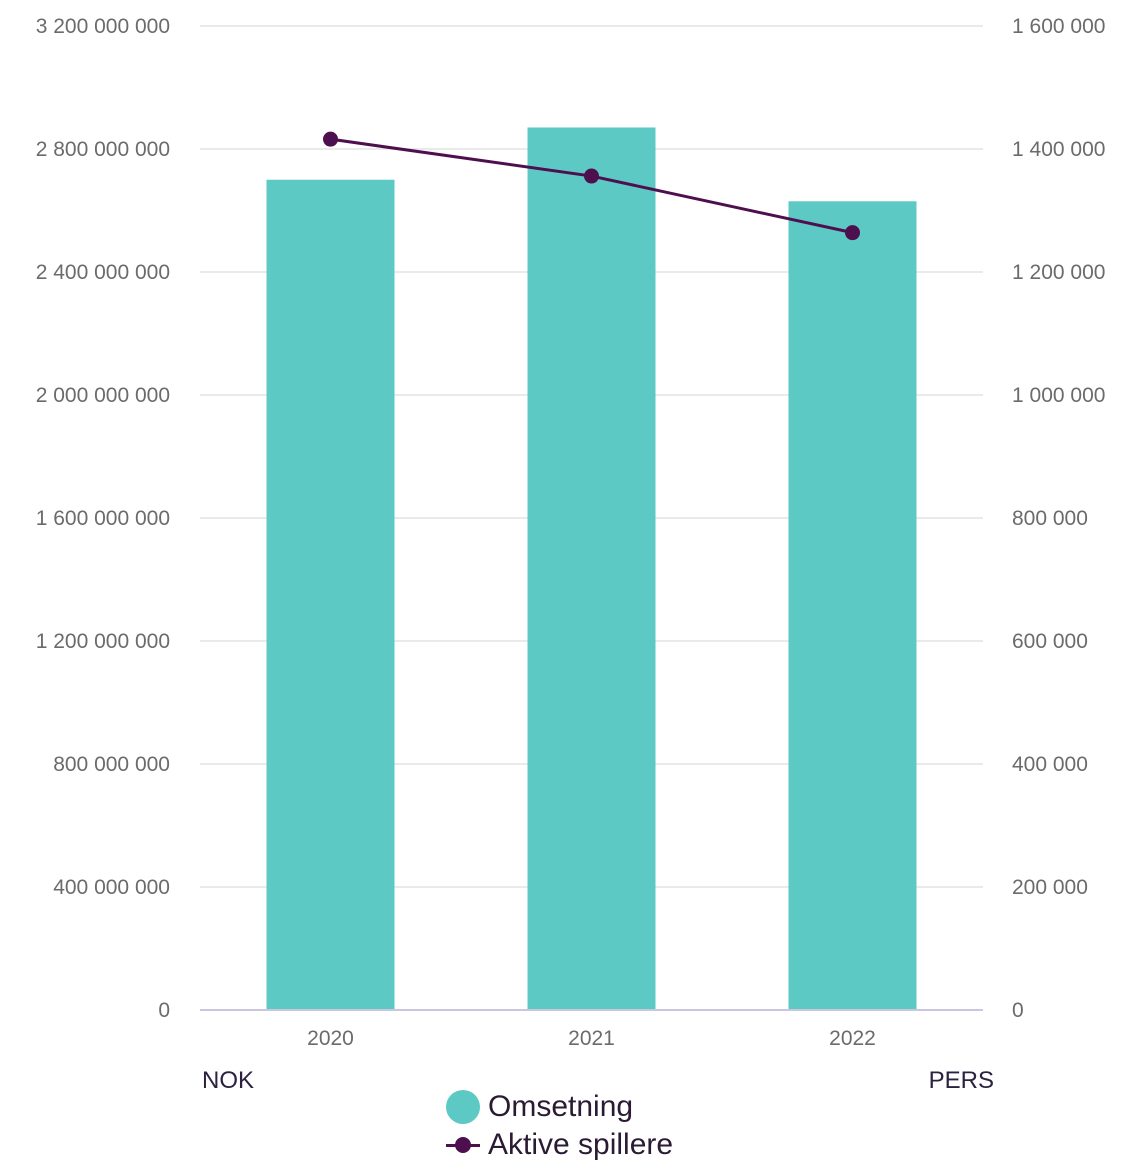 This screenshot has height=1164, width=1123. Describe the element at coordinates (1018, 1010) in the screenshot. I see `right-tick-label: 0` at that location.